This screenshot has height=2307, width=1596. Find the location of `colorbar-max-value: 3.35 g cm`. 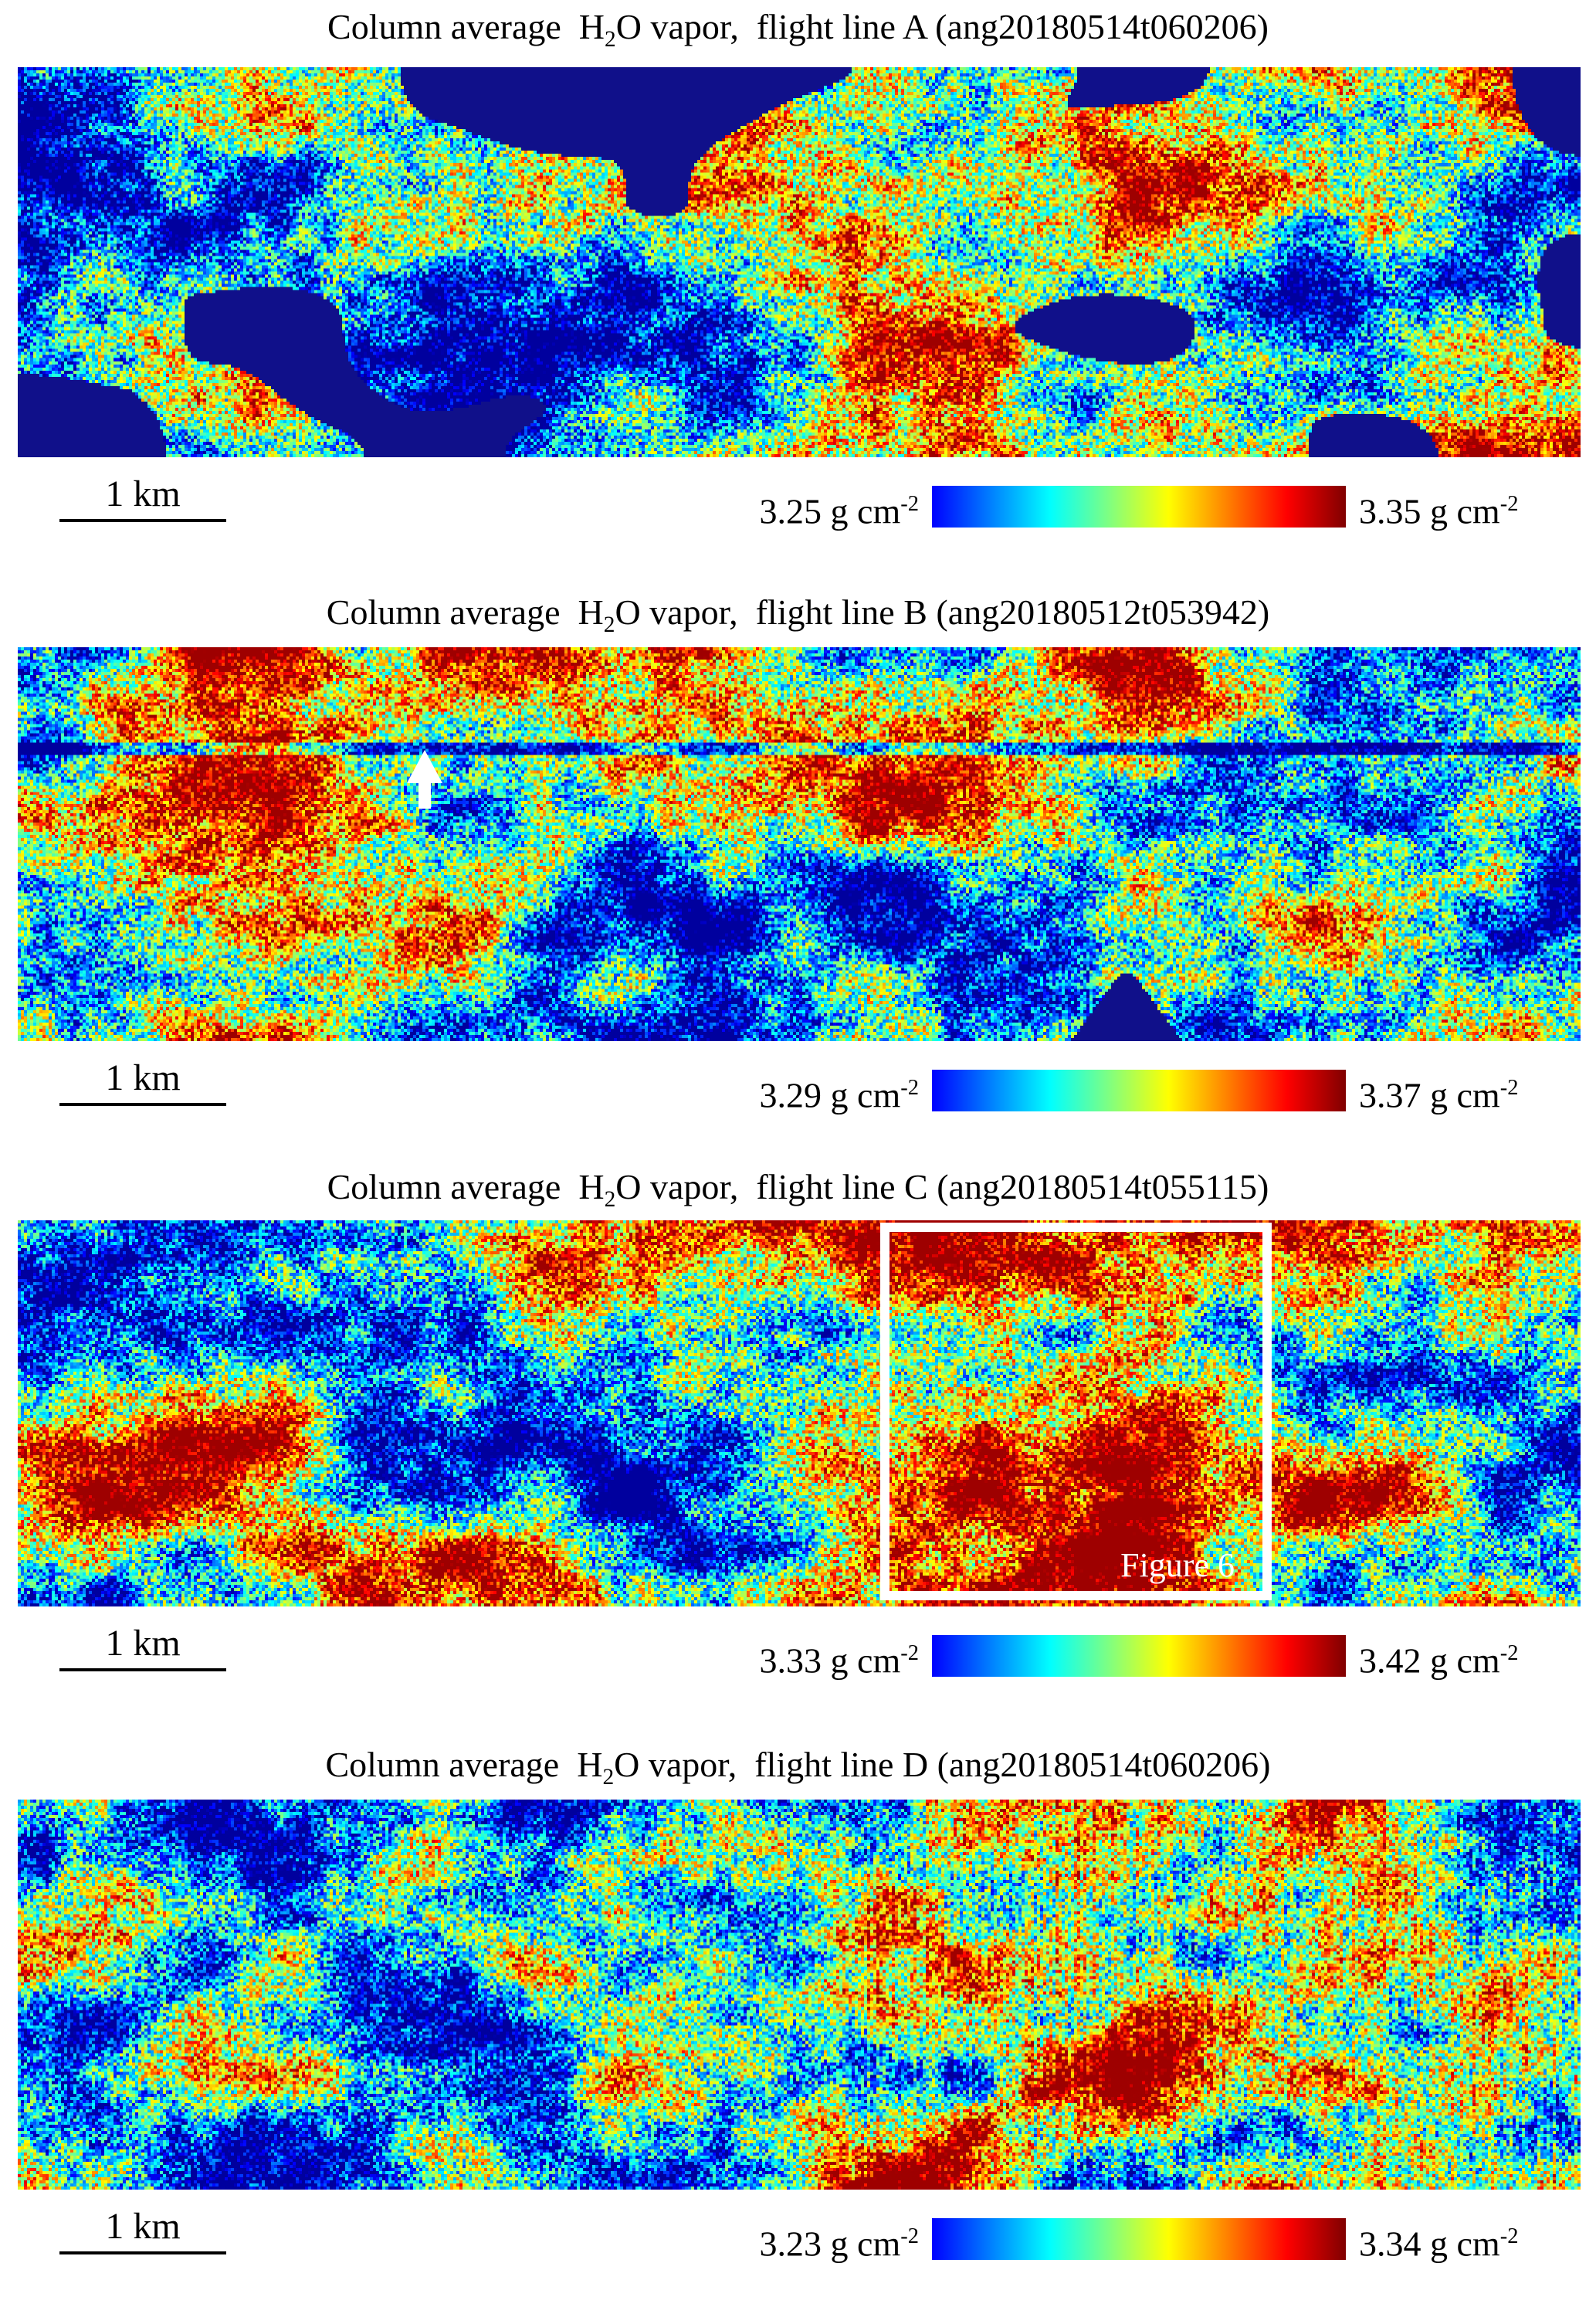

colorbar-max-value: 3.35 g cm is located at coordinates (1429, 511).